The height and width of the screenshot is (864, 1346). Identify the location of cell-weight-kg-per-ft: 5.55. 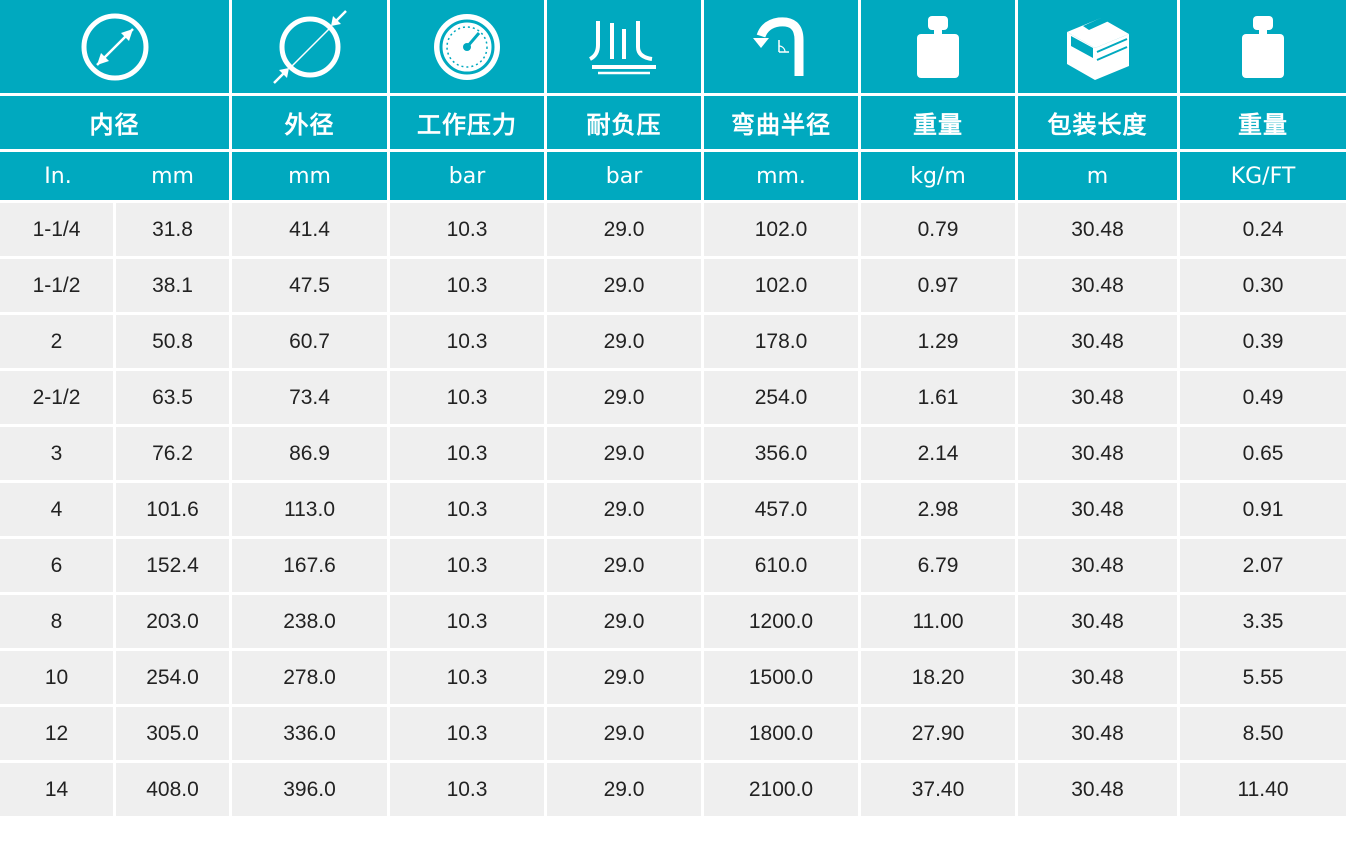
(1263, 676).